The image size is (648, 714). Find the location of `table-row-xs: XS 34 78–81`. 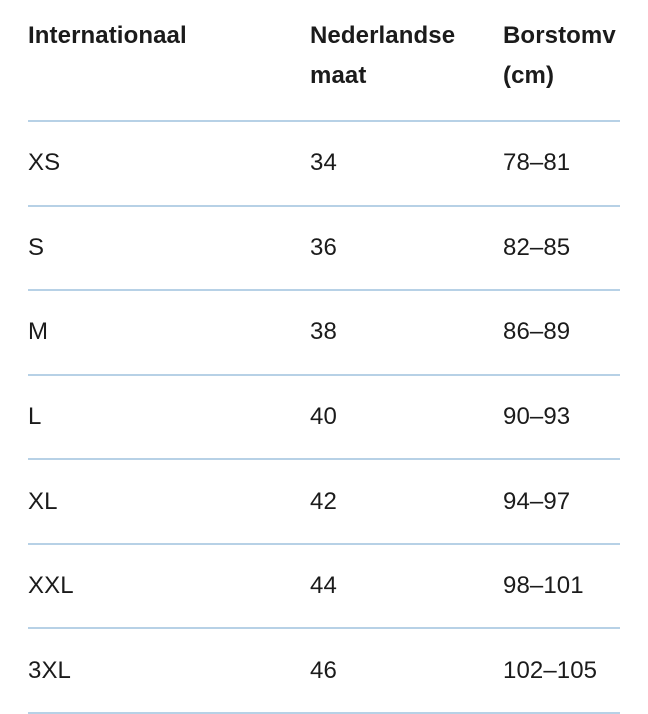

table-row-xs: XS 34 78–81 is located at coordinates (324, 164).